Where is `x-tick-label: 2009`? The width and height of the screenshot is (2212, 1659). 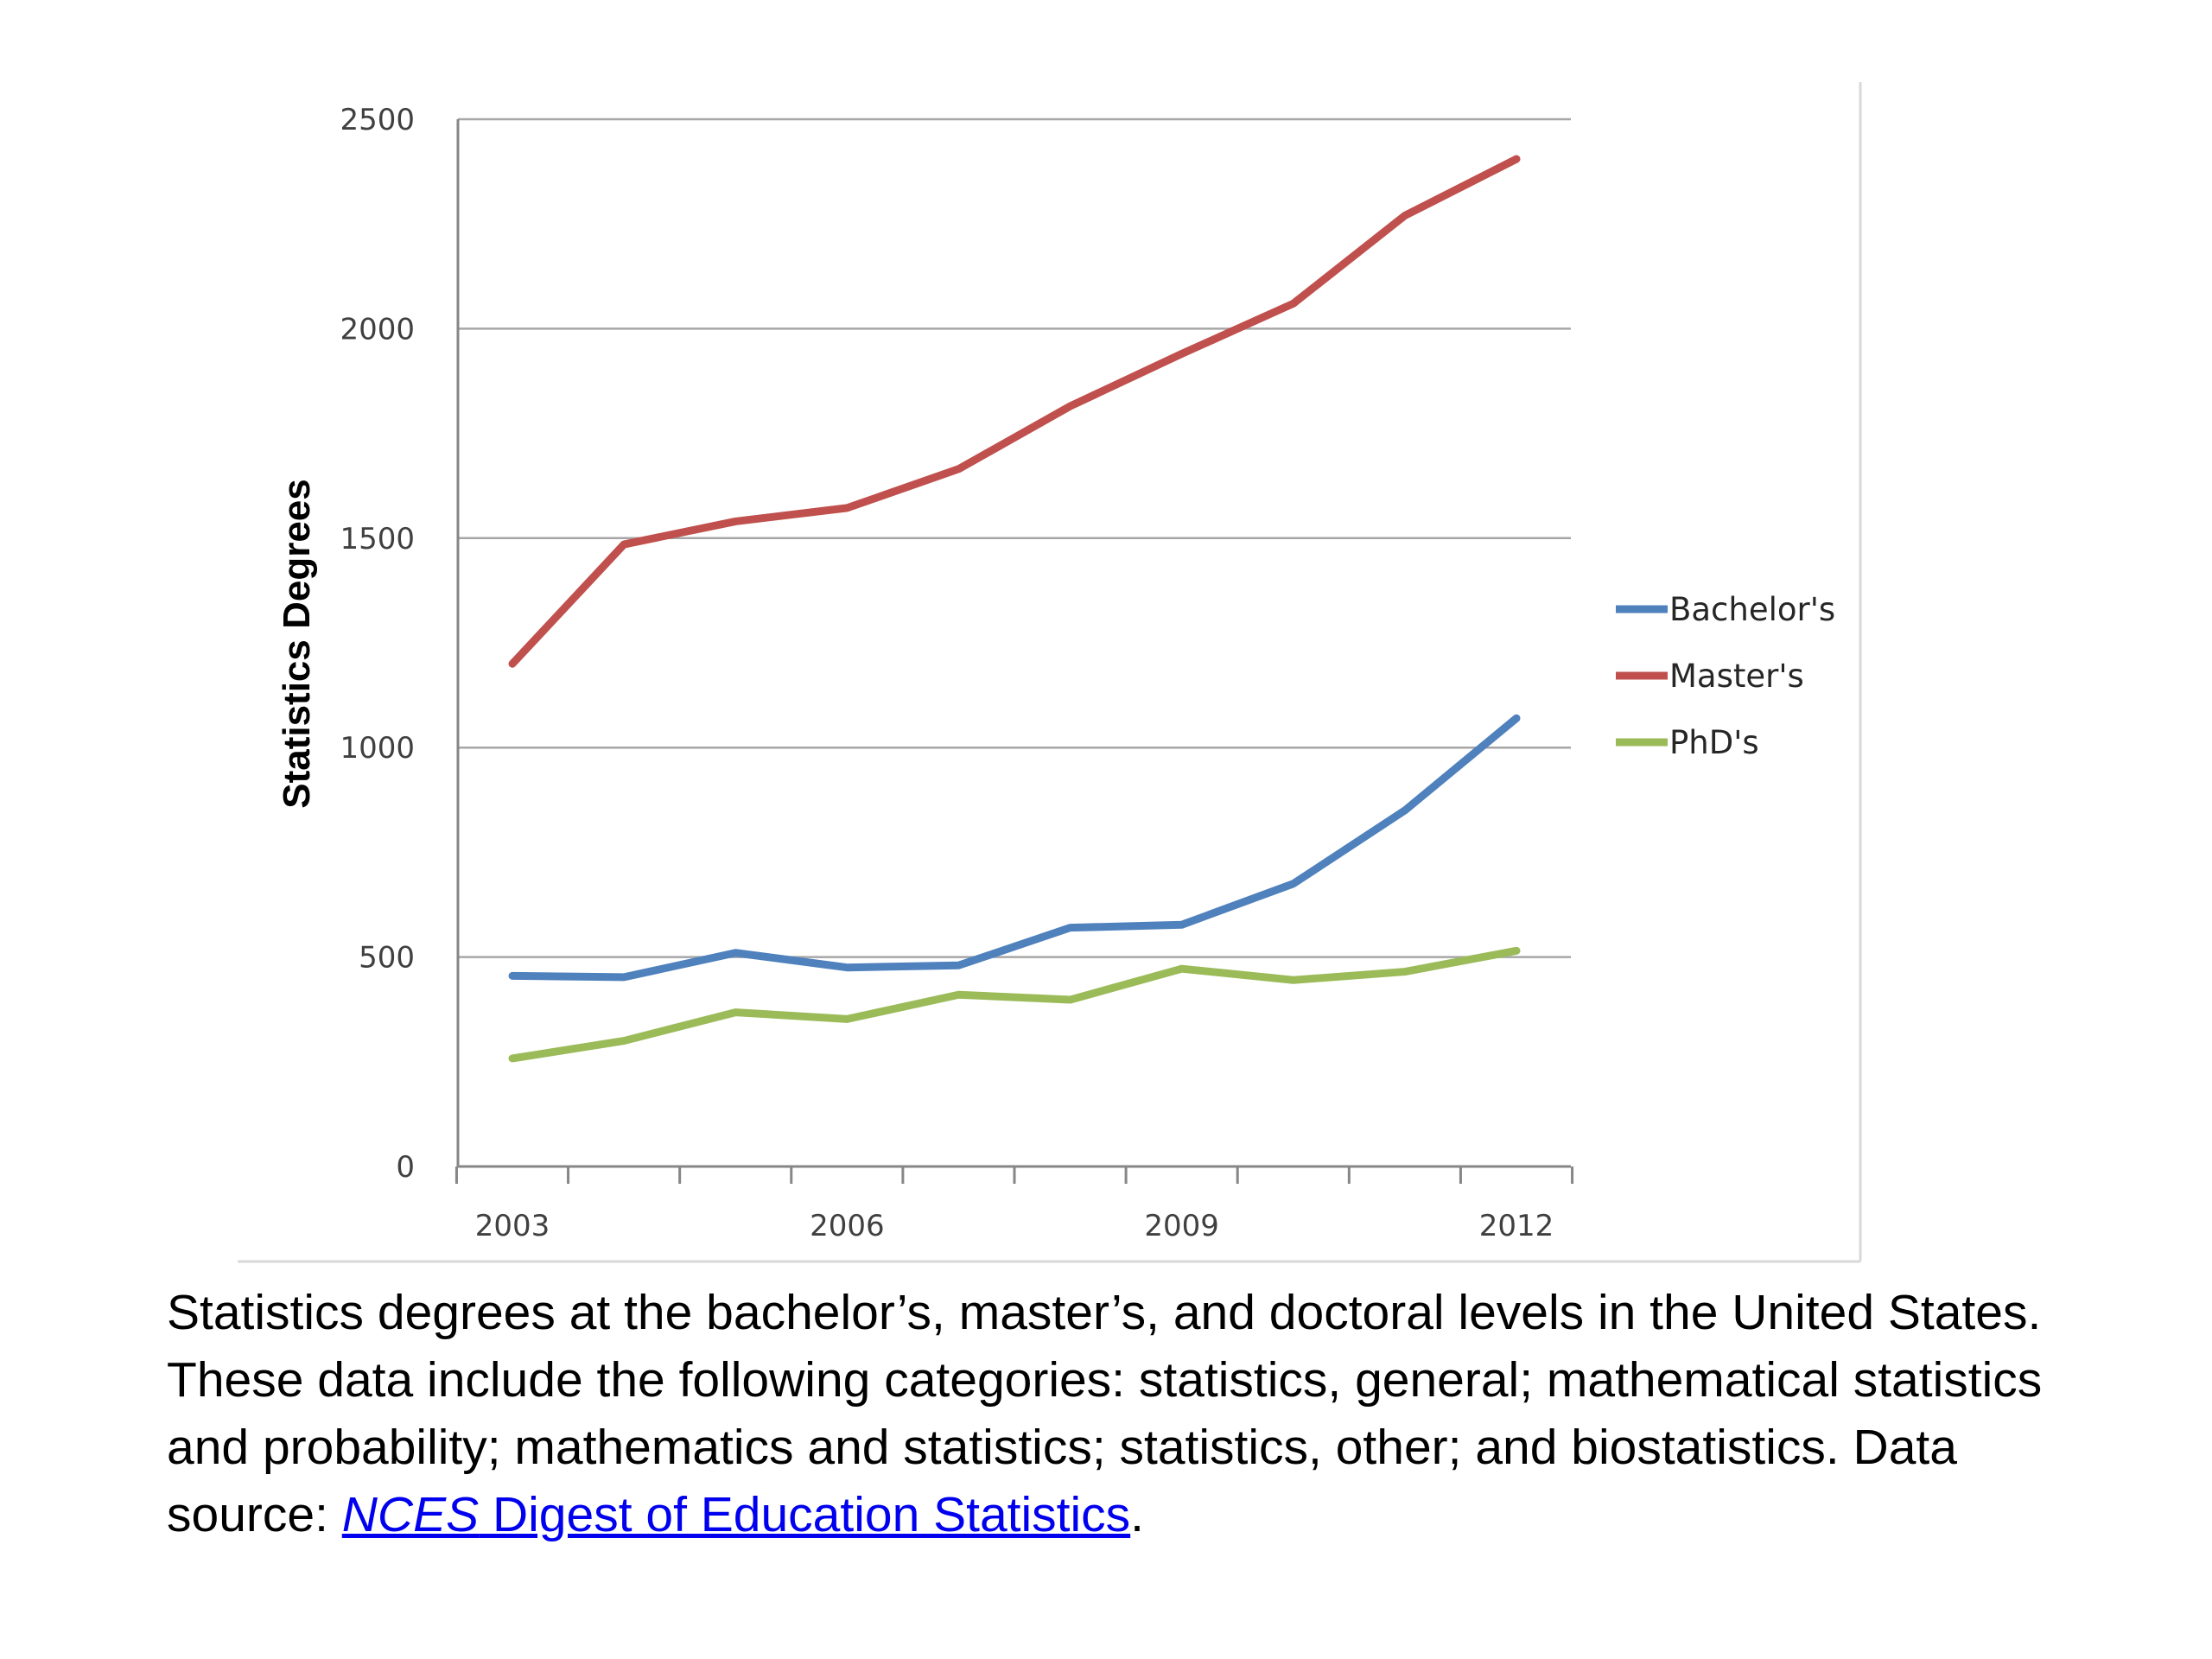 x-tick-label: 2009 is located at coordinates (1181, 1226).